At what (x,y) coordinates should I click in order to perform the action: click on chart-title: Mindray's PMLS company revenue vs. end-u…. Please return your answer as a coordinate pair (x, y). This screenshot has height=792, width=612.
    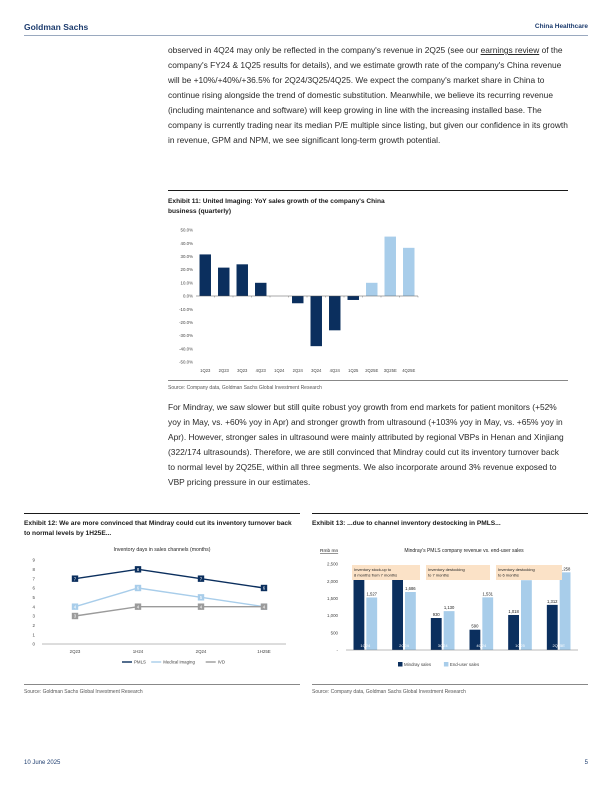
    Looking at the image, I should click on (464, 551).